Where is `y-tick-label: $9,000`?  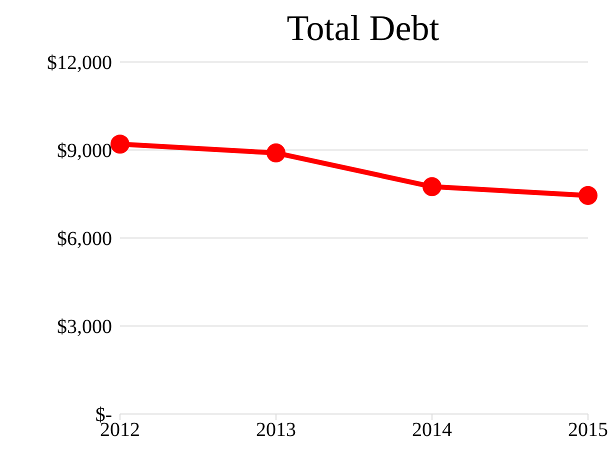
y-tick-label: $9,000 is located at coordinates (84, 151).